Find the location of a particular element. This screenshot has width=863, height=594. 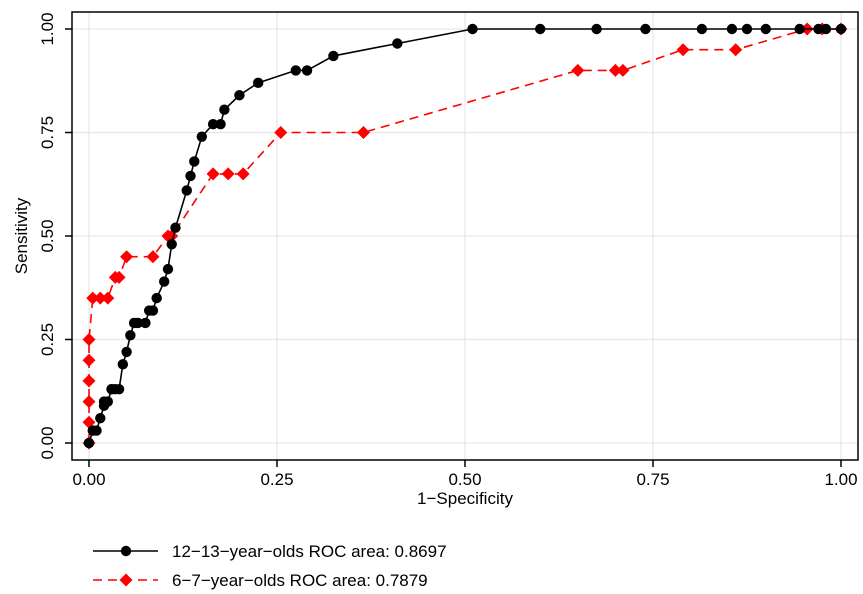

y-tick-label: 0.00 is located at coordinates (47, 442).